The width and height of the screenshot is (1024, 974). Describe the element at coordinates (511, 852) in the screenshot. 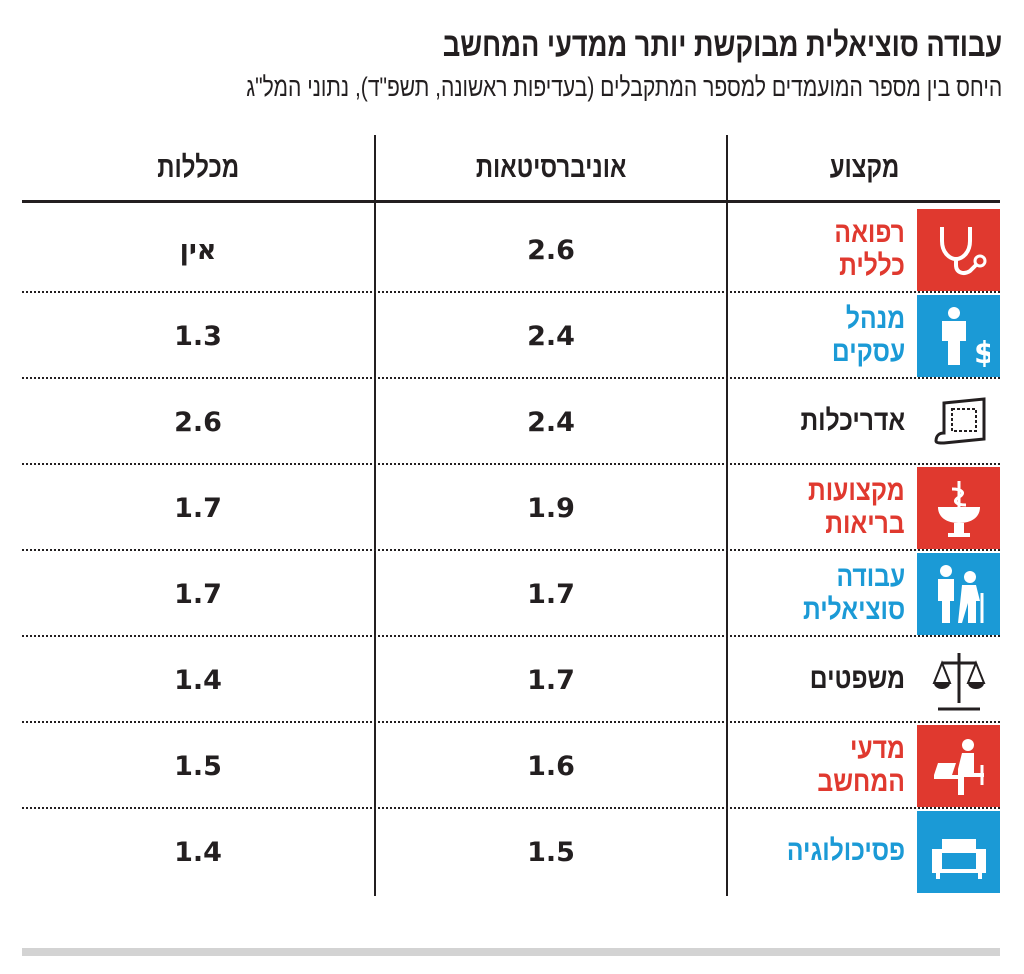

I see `table-row: פסיכולוגיה 1.5 1.4` at that location.